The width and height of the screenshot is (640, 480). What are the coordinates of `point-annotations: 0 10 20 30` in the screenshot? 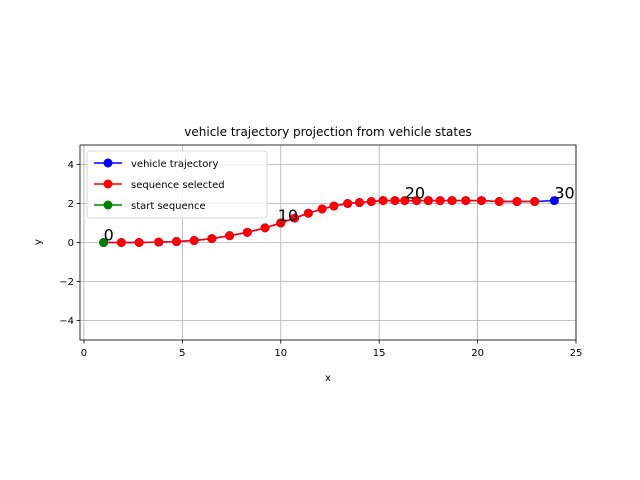 It's located at (339, 214).